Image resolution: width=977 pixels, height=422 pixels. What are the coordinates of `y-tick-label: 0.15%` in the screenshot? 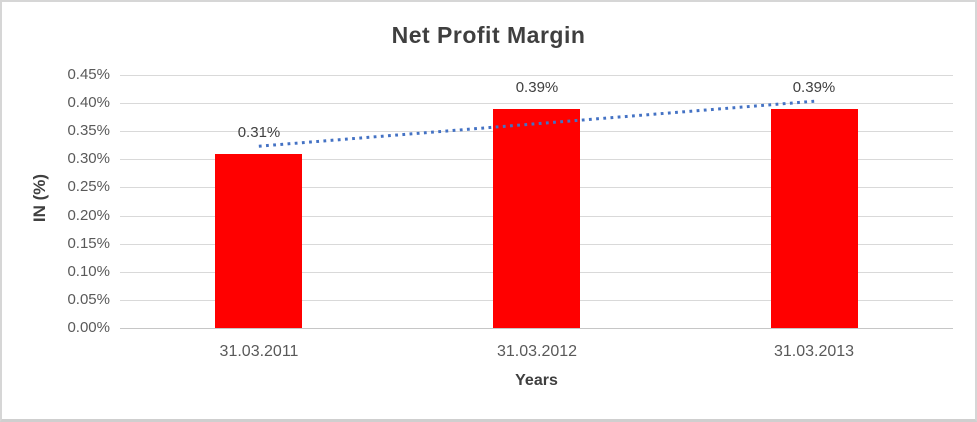 It's located at (88, 243).